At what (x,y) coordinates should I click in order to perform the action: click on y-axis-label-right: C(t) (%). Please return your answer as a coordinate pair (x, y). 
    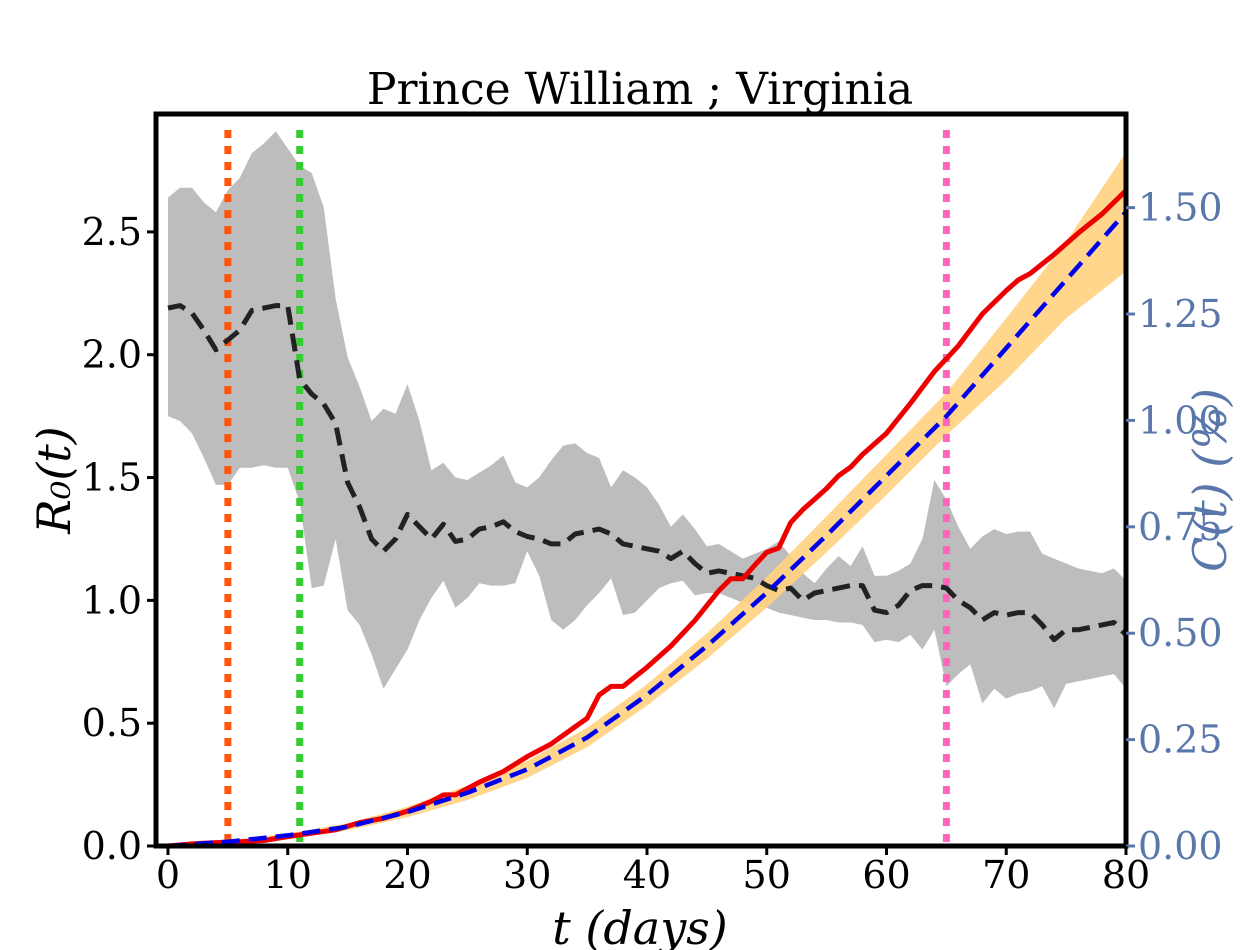
    Looking at the image, I should click on (1210, 480).